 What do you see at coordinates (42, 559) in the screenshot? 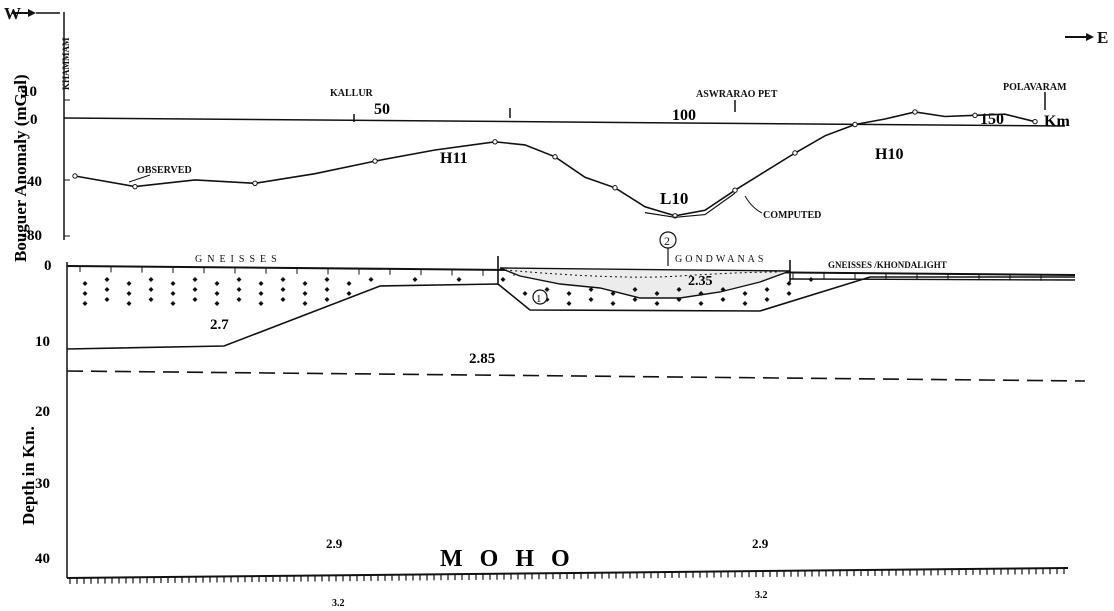
I see `depth-tick-40: 40` at bounding box center [42, 559].